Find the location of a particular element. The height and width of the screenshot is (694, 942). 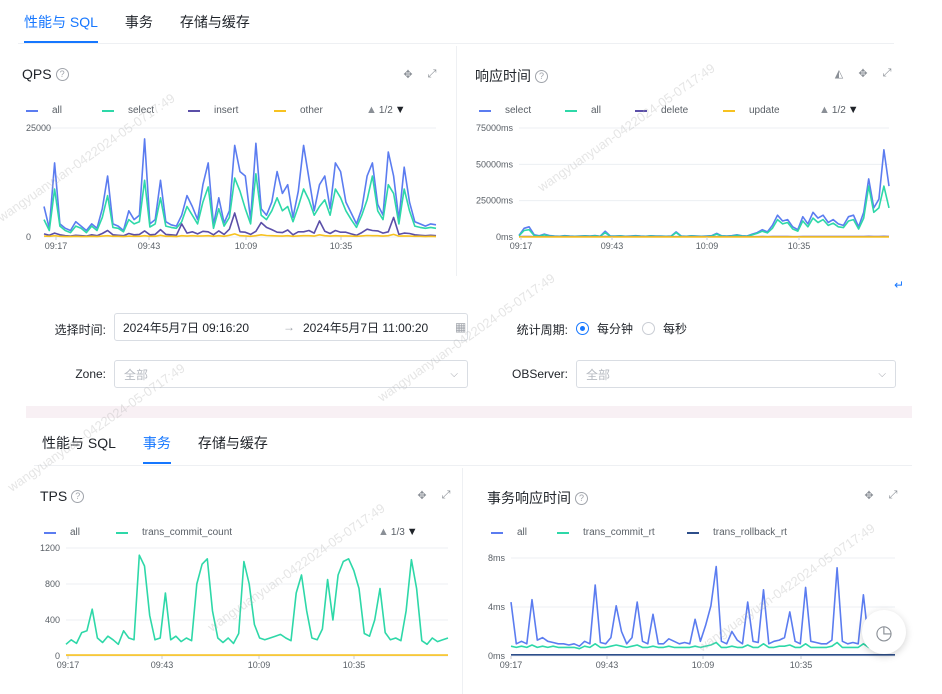

legend-item-trans-rollback-rt: trans_rollback_rt is located at coordinates (737, 532).